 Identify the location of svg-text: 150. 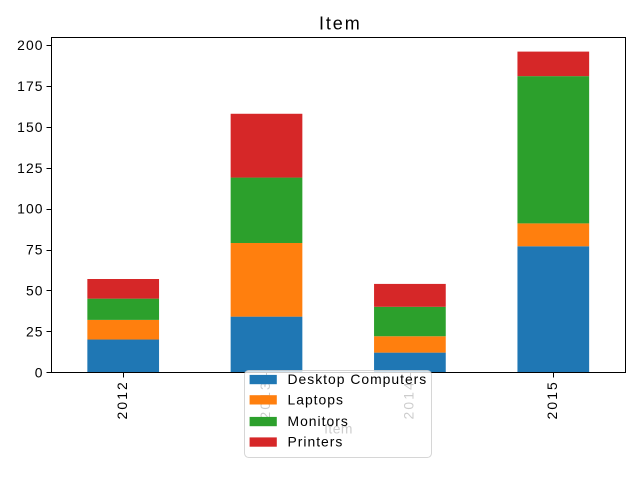
(30, 127).